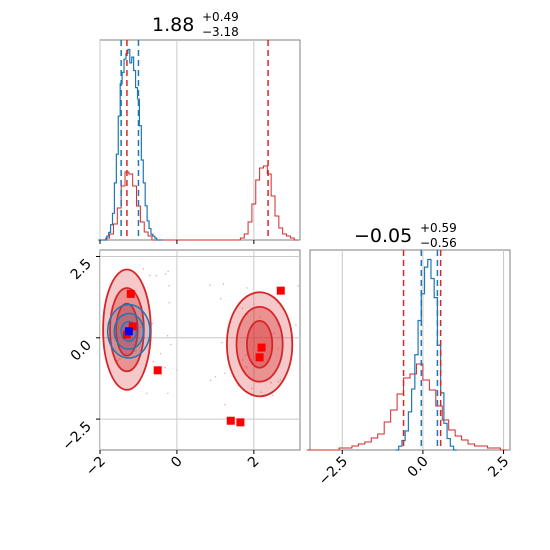  What do you see at coordinates (177, 463) in the screenshot?
I see `joint-x-tick-label: 0` at bounding box center [177, 463].